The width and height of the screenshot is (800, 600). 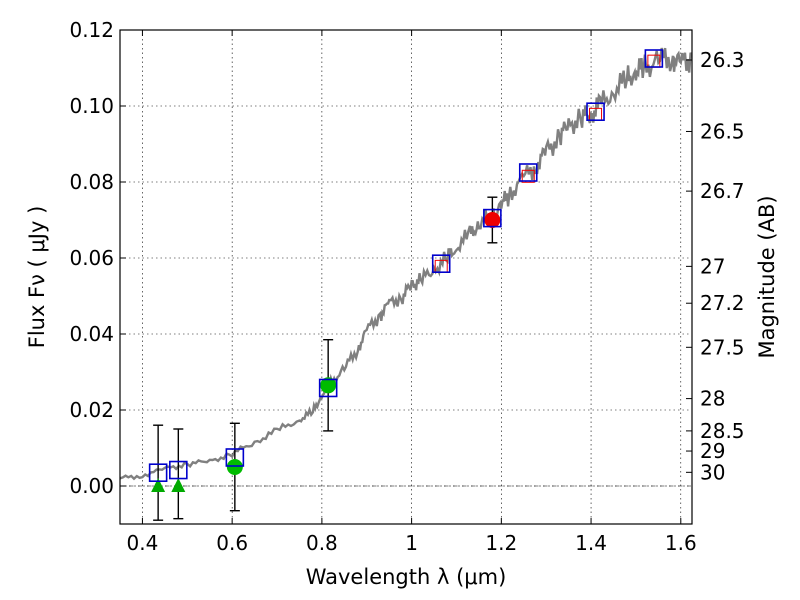 I want to click on right-tick-label: 30, so click(x=712, y=472).